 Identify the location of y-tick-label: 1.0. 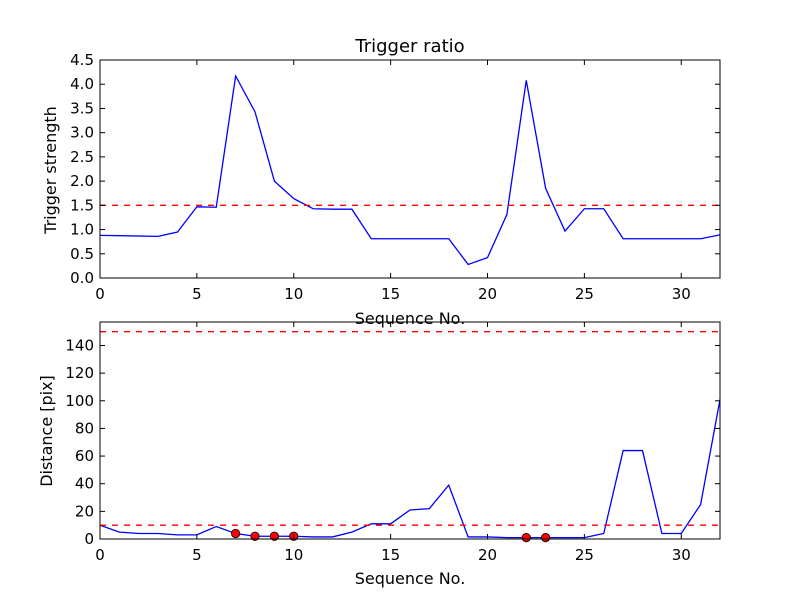
(82, 230).